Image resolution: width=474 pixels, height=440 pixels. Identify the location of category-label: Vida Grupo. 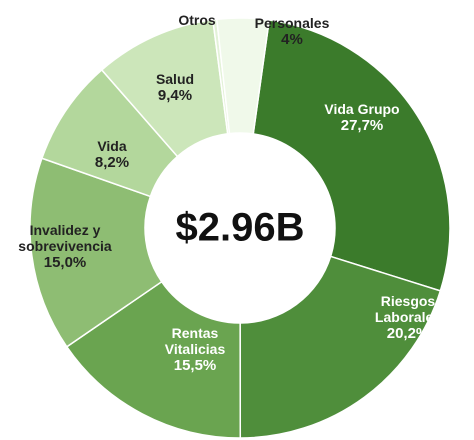
(362, 109).